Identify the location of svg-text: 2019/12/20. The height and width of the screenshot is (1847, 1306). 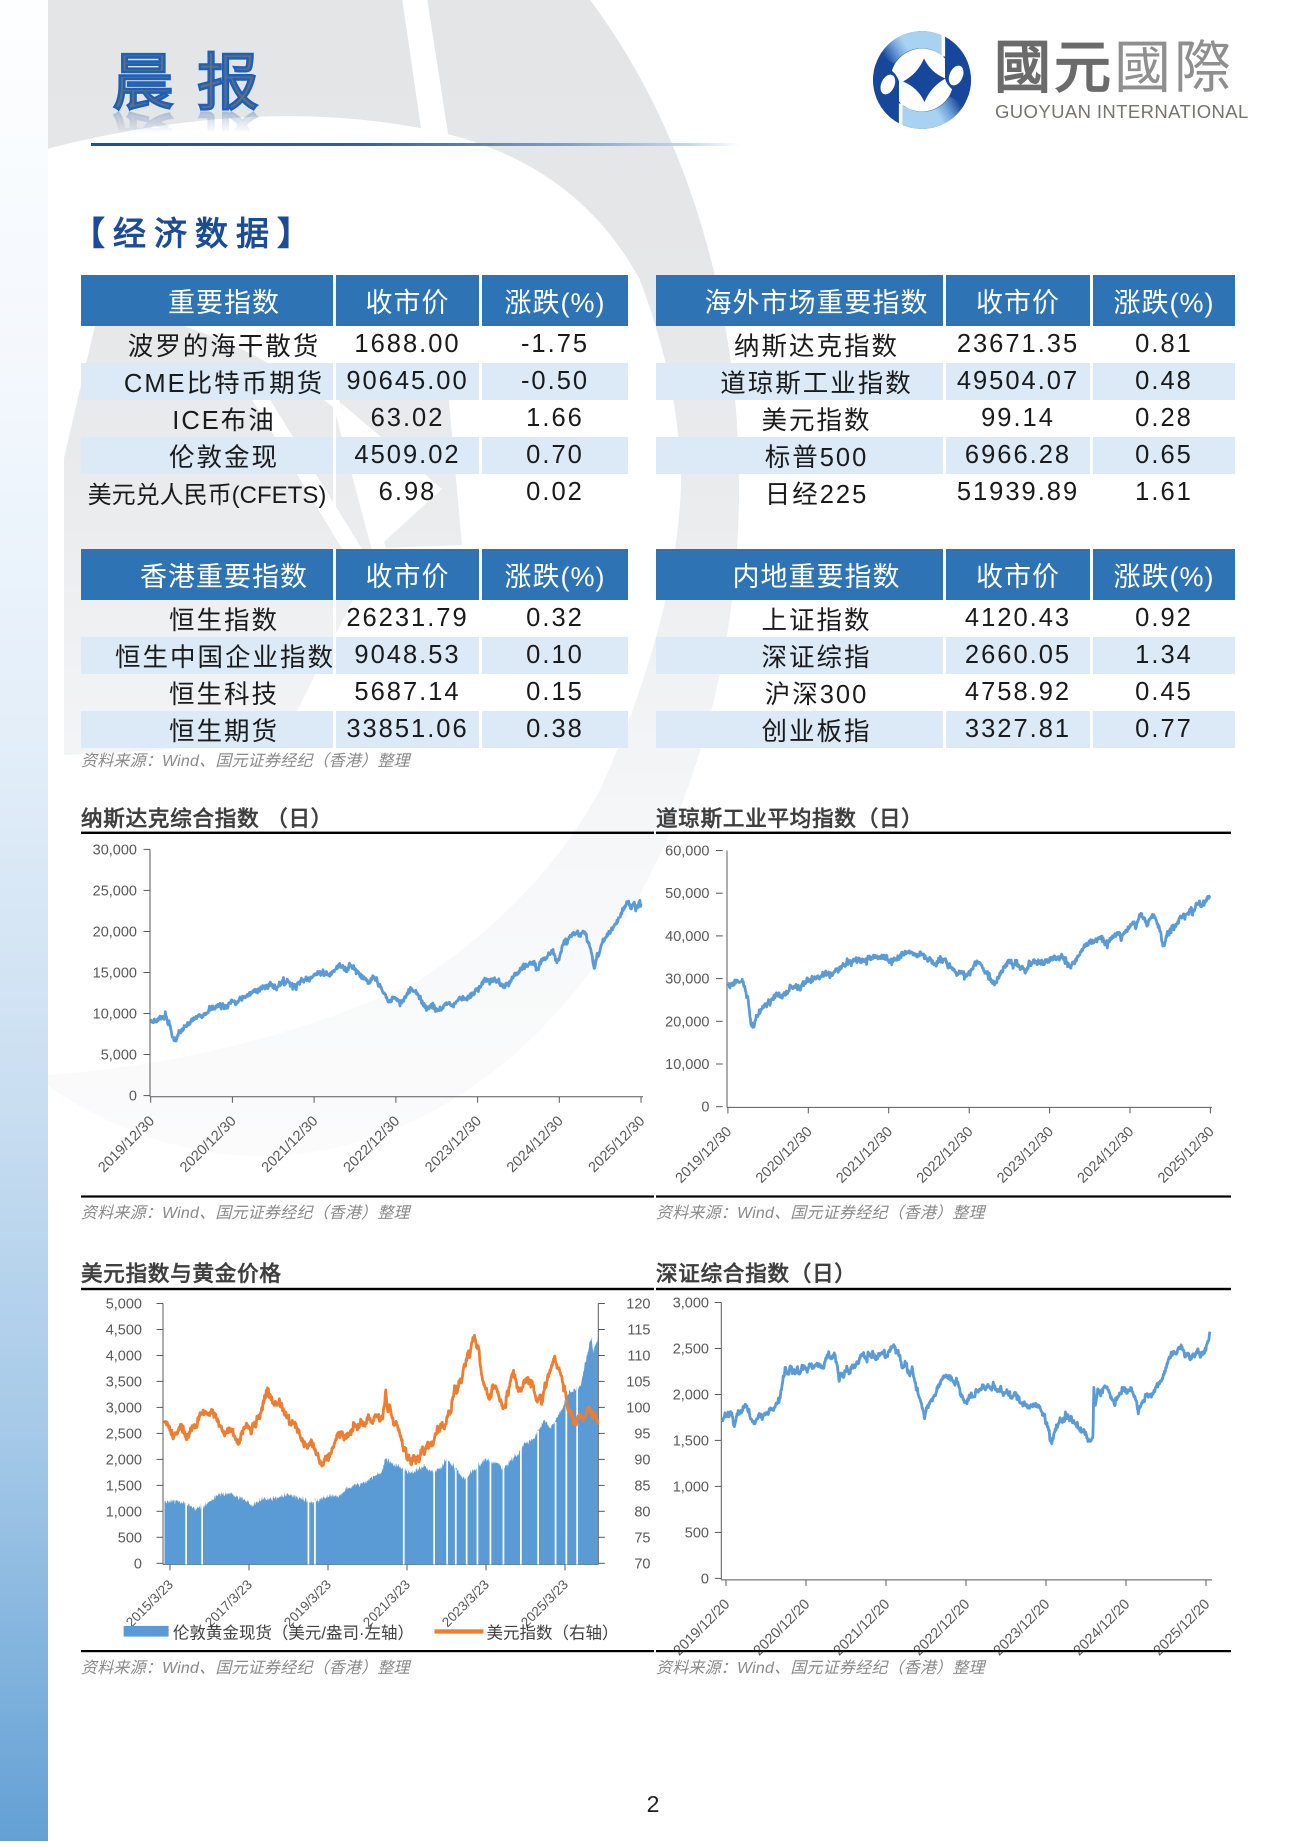
(702, 1627).